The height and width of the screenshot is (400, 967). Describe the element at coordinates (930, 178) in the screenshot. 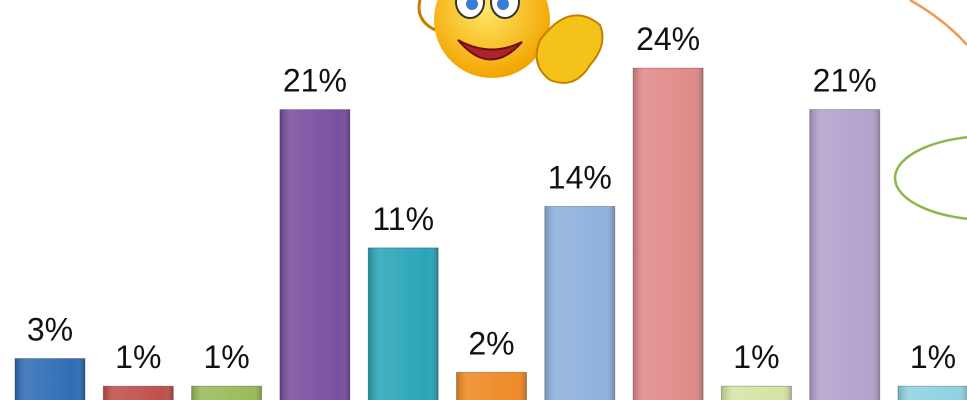

I see `green-oval` at that location.